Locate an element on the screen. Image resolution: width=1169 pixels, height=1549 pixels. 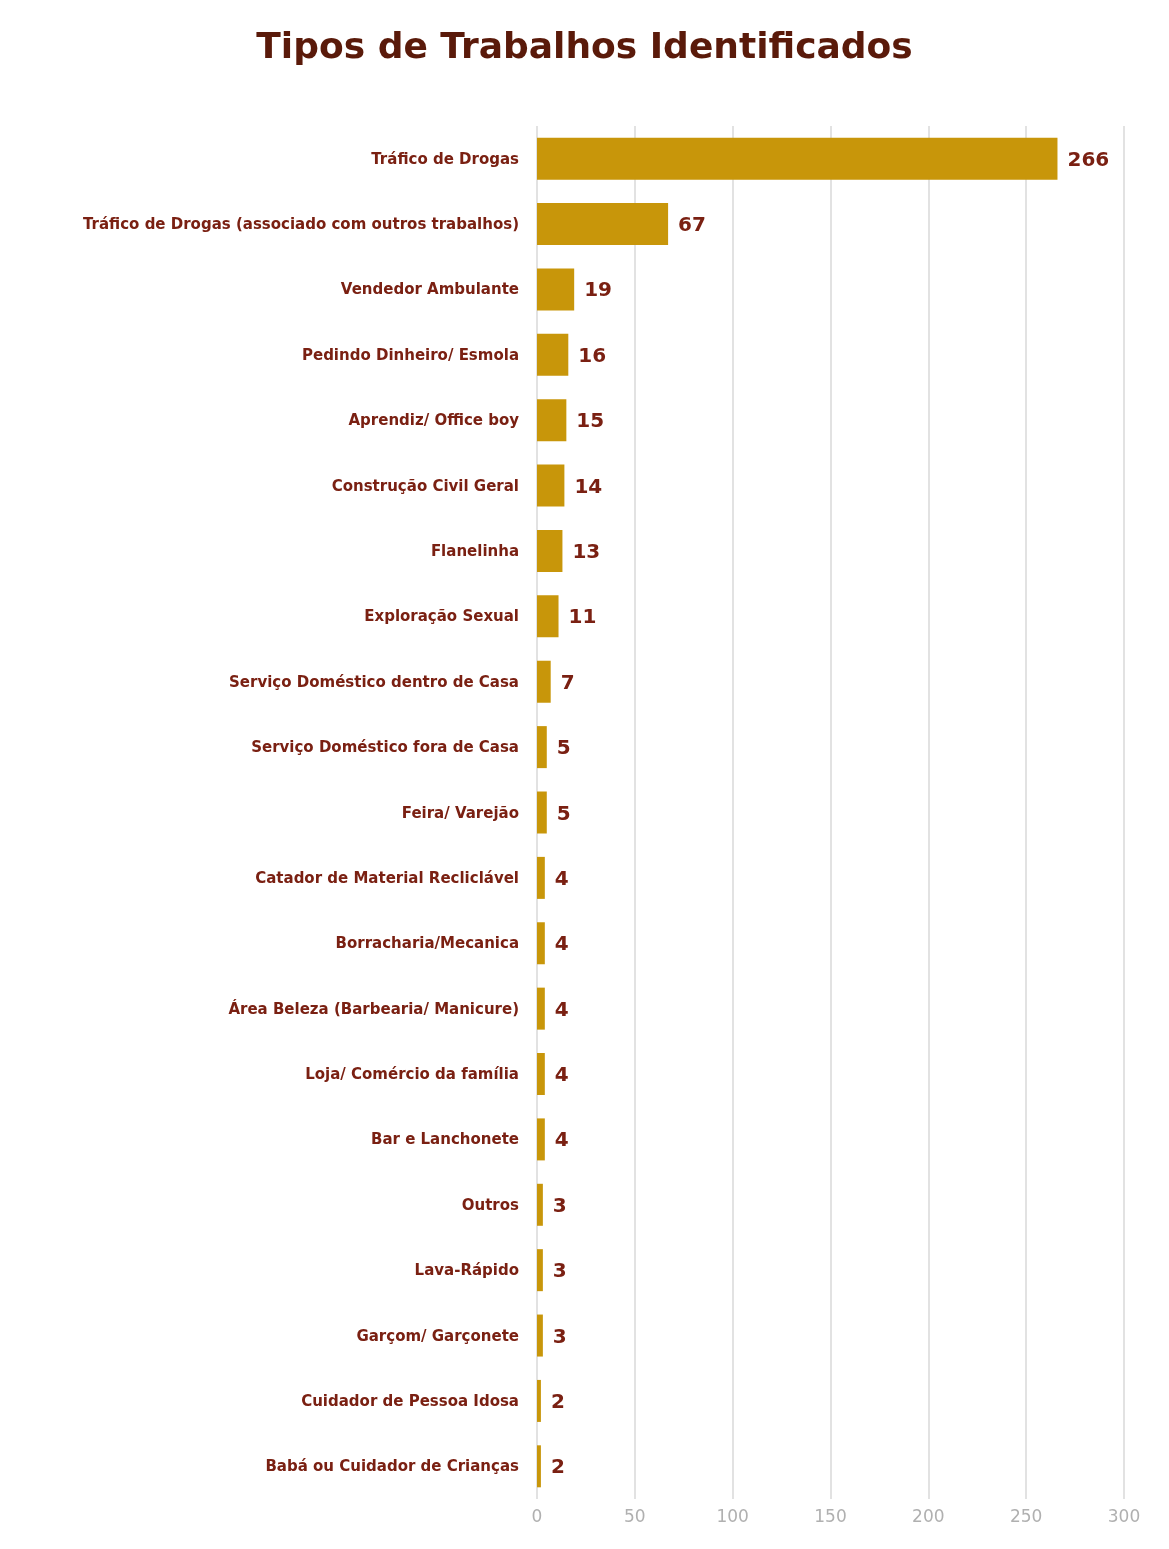
chart-title: Tipos de Trabalhos Identificados is located at coordinates (584, 45).